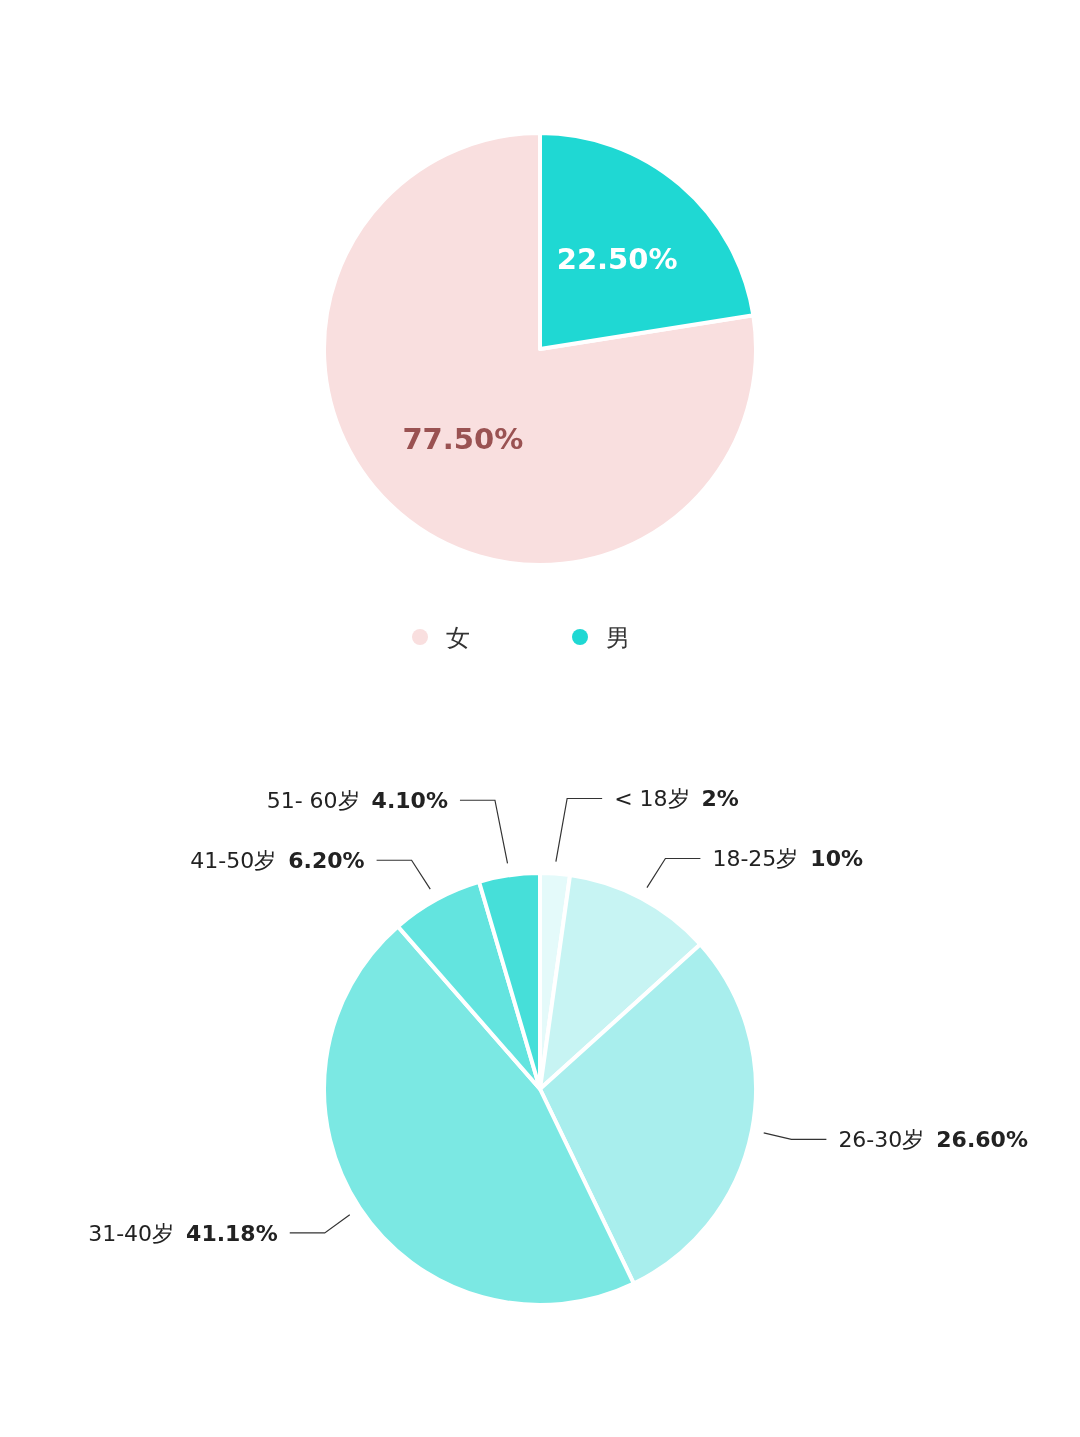 Image resolution: width=1080 pixels, height=1437 pixels. What do you see at coordinates (463, 439) in the screenshot?
I see `data-label: 77.50%` at bounding box center [463, 439].